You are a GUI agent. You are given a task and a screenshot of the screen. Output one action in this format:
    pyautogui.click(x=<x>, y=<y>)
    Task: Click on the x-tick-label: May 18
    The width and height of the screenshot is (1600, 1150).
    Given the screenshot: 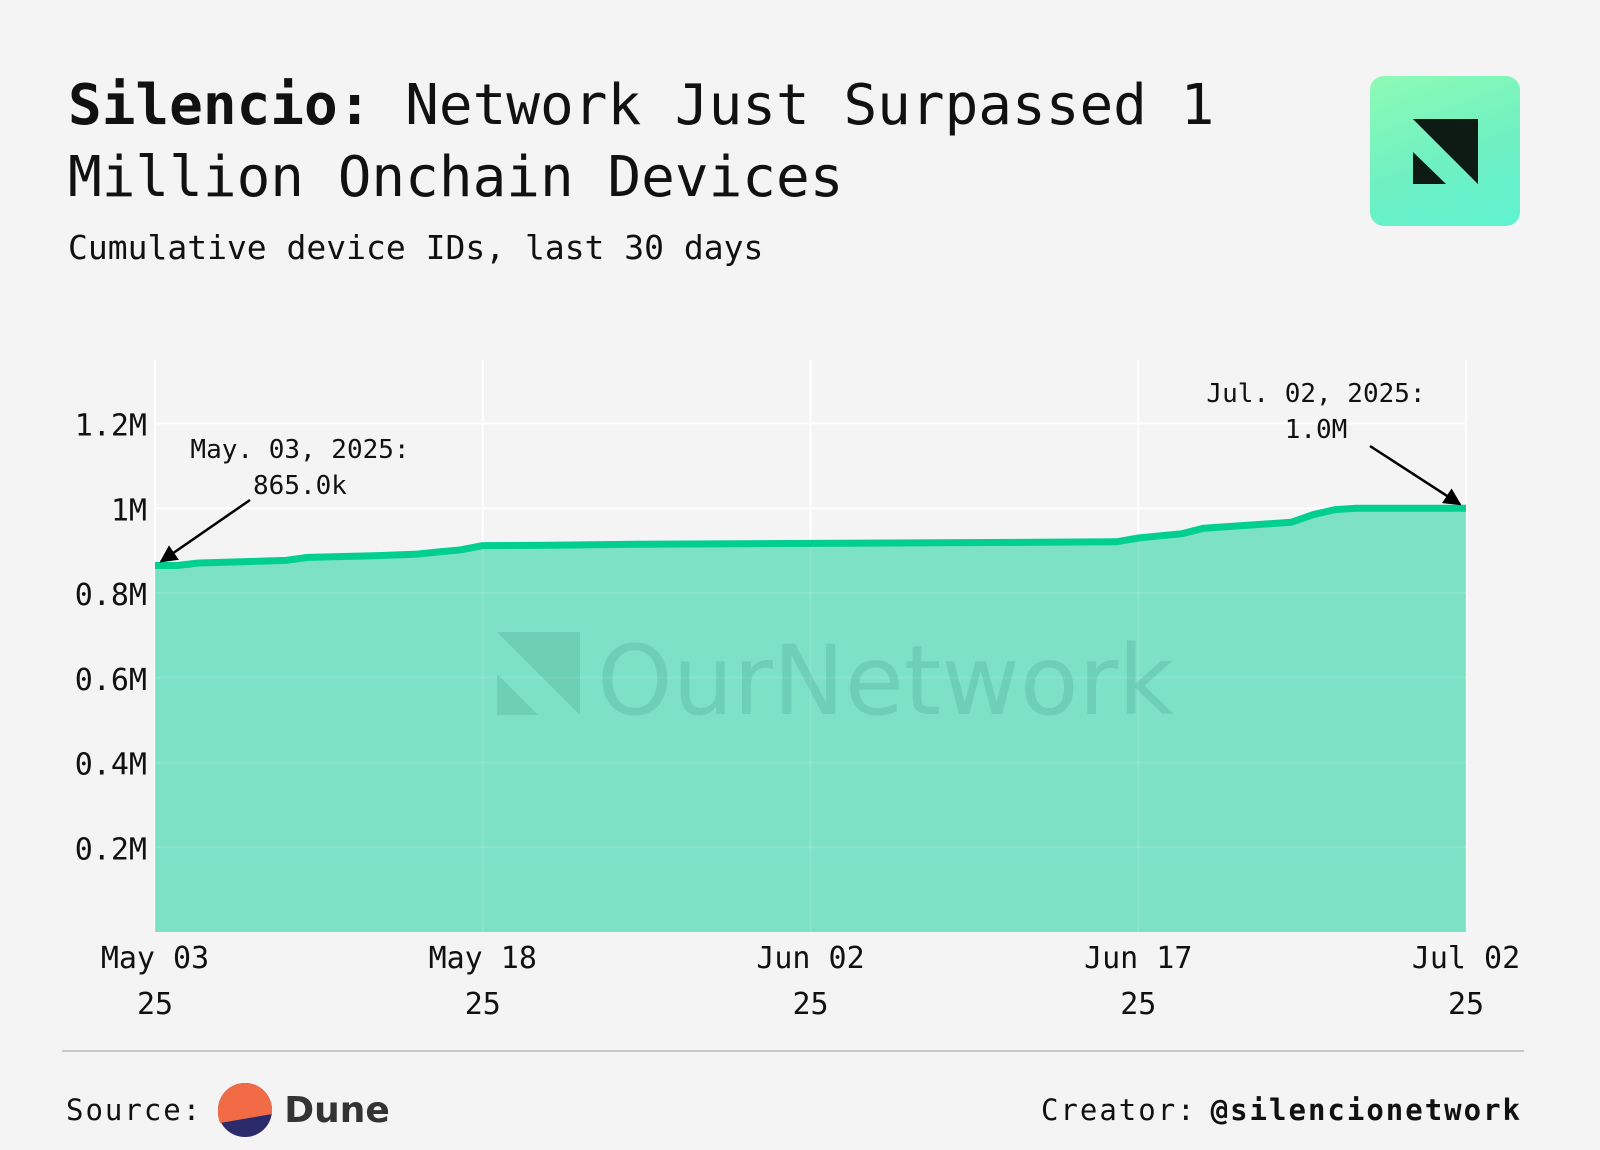 What is the action you would take?
    pyautogui.click(x=483, y=958)
    